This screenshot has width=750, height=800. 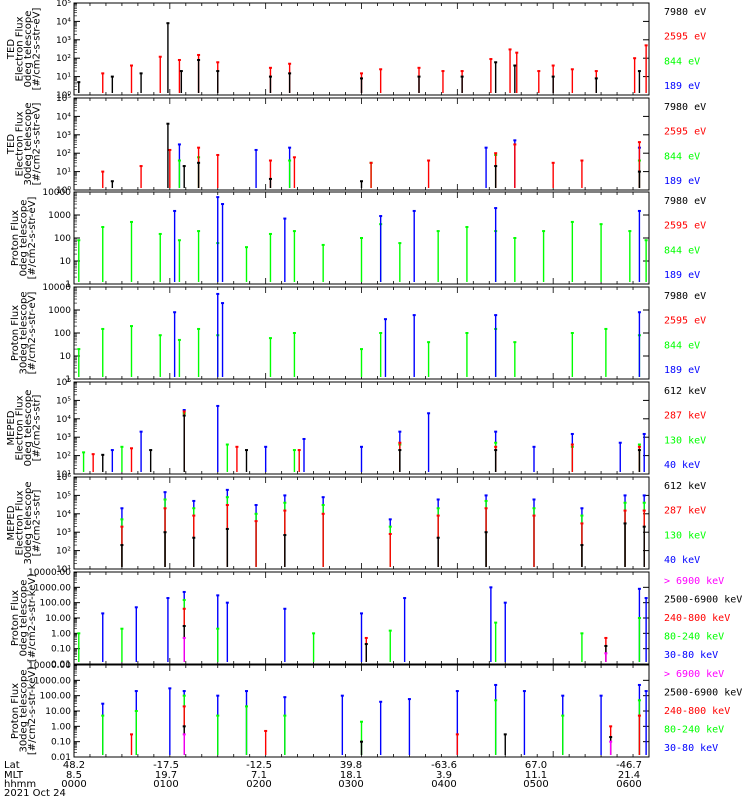 What do you see at coordinates (685, 416) in the screenshot?
I see `legend-entry: 287 keV` at bounding box center [685, 416].